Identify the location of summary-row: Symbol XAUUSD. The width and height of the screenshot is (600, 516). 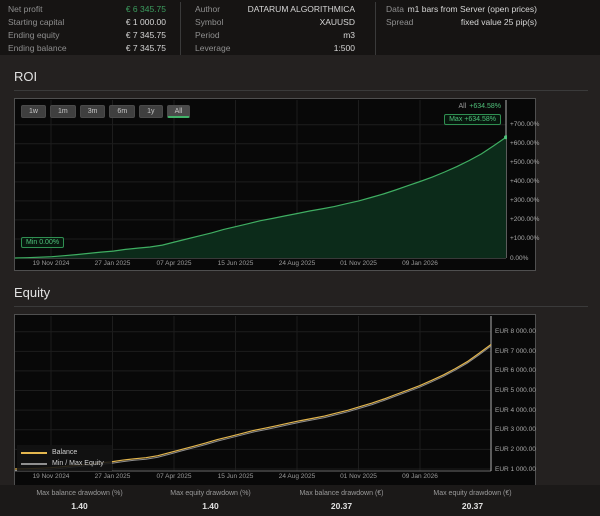
(275, 21).